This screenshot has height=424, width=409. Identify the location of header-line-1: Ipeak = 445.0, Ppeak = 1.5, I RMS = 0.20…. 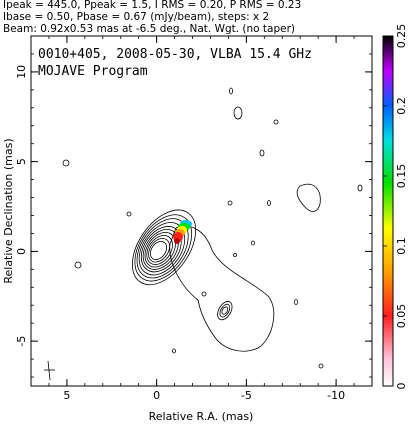
(152, 5).